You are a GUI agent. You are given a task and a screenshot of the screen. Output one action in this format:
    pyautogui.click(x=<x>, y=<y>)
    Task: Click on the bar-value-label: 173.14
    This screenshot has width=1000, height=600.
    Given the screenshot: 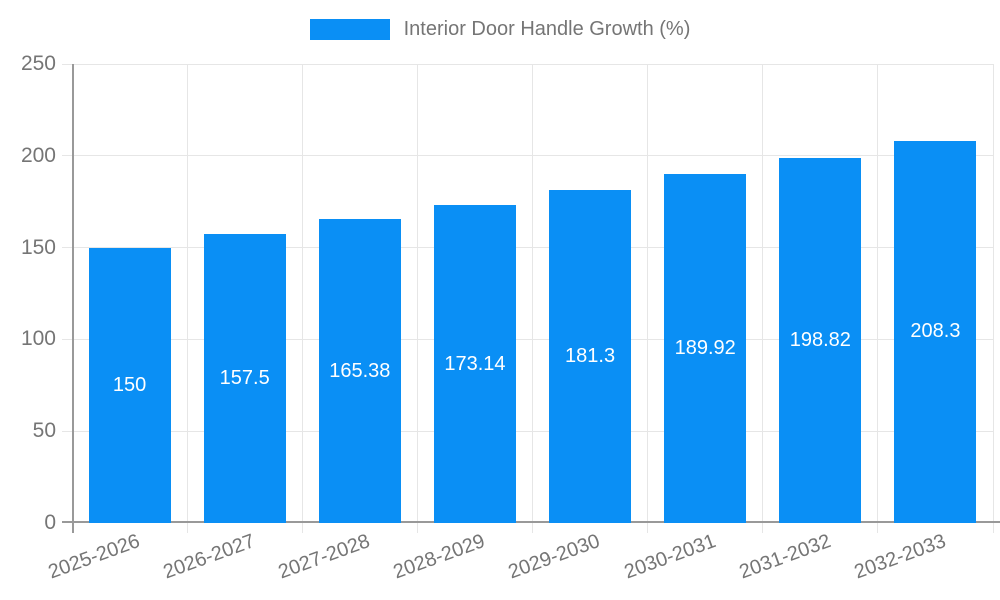 What is the action you would take?
    pyautogui.click(x=475, y=363)
    